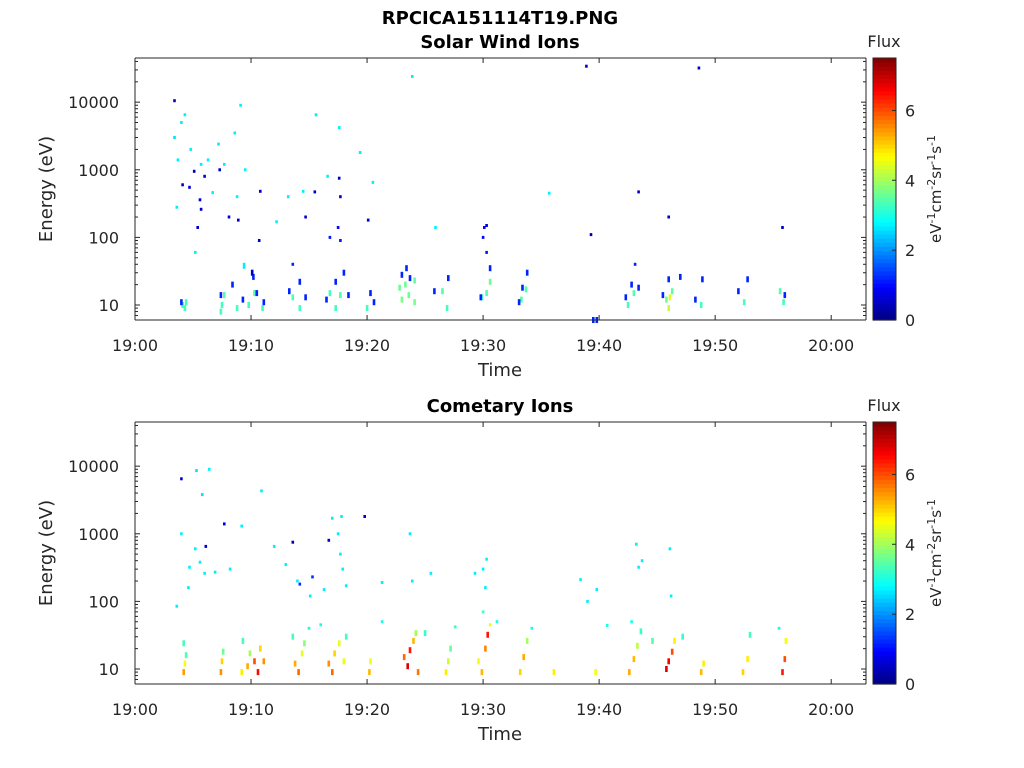  What do you see at coordinates (910, 180) in the screenshot?
I see `colorbar-tick-label: 4` at bounding box center [910, 180].